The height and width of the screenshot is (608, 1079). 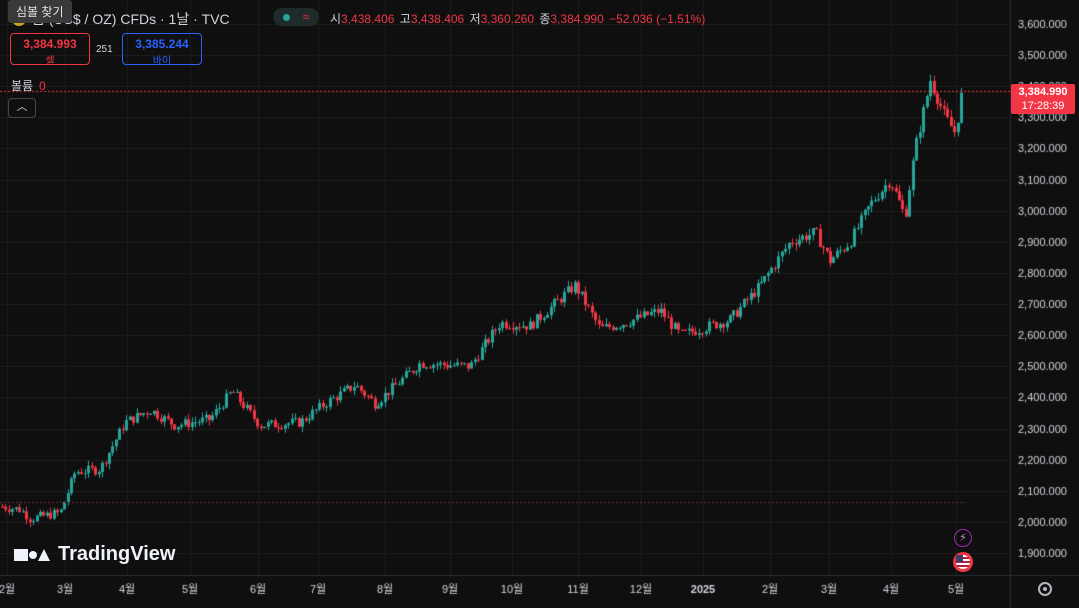 What do you see at coordinates (336, 19) in the screenshot?
I see `open-label: 시` at bounding box center [336, 19].